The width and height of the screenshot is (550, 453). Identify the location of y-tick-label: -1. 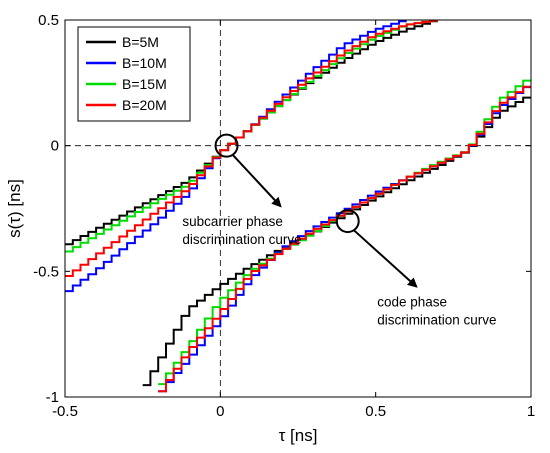
(52, 397).